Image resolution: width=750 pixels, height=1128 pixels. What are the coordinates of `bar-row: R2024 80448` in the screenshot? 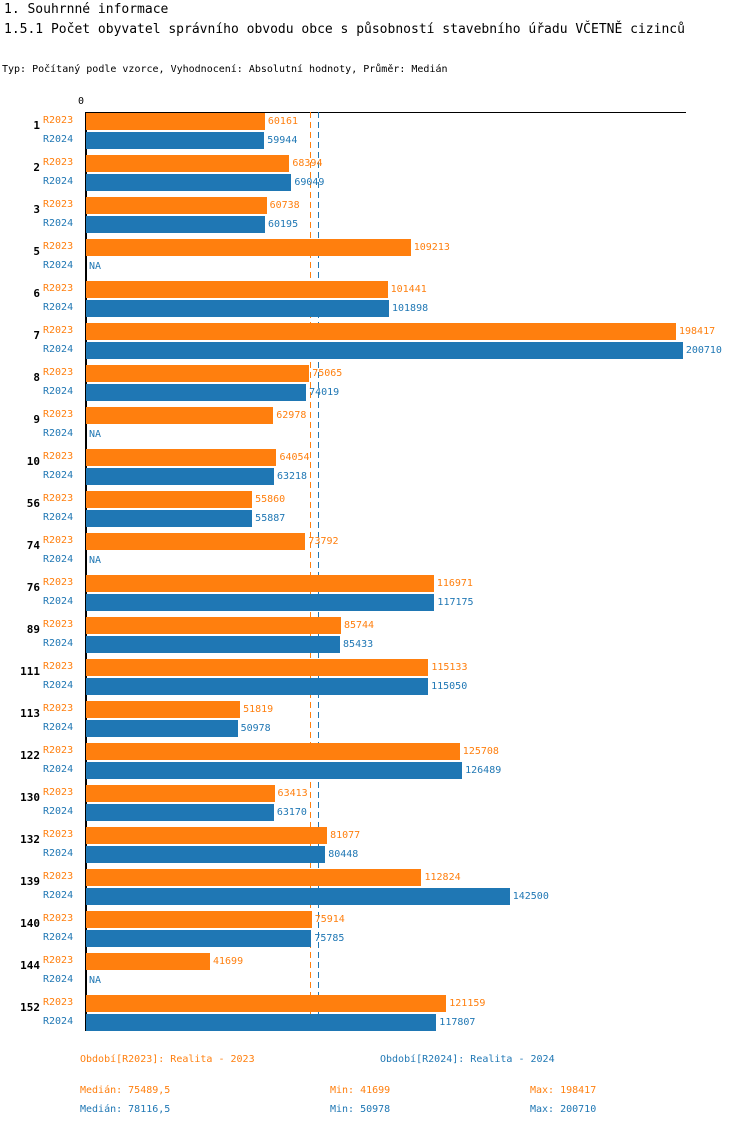 It's located at (375, 854).